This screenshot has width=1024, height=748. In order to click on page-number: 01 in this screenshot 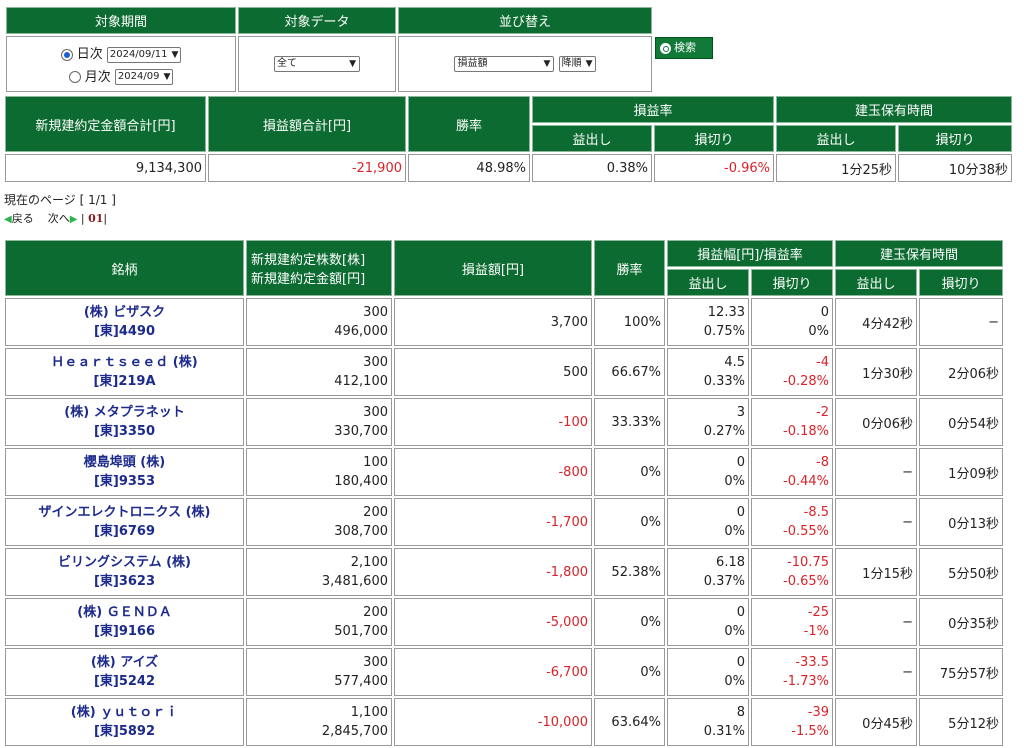, I will do `click(96, 218)`.